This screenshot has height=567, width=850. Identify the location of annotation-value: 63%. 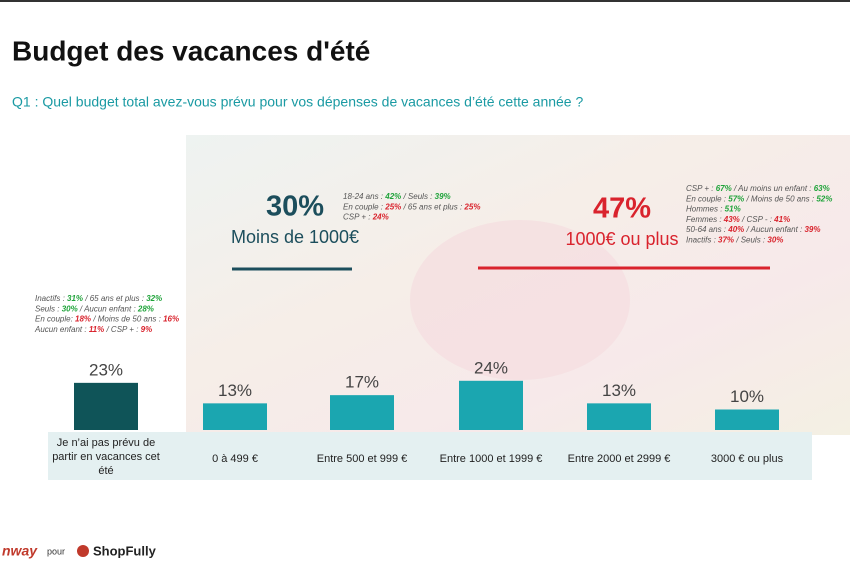
(822, 188).